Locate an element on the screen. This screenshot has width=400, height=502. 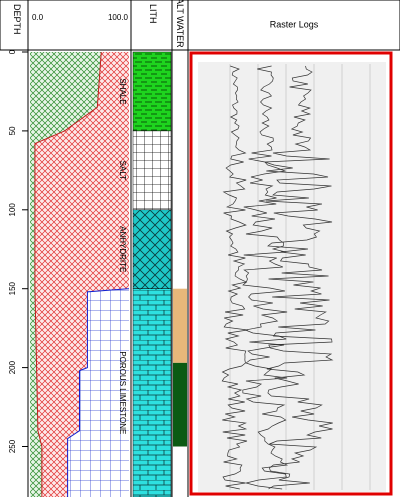
lith-label: POROUS LIMESTONE is located at coordinates (122, 392).